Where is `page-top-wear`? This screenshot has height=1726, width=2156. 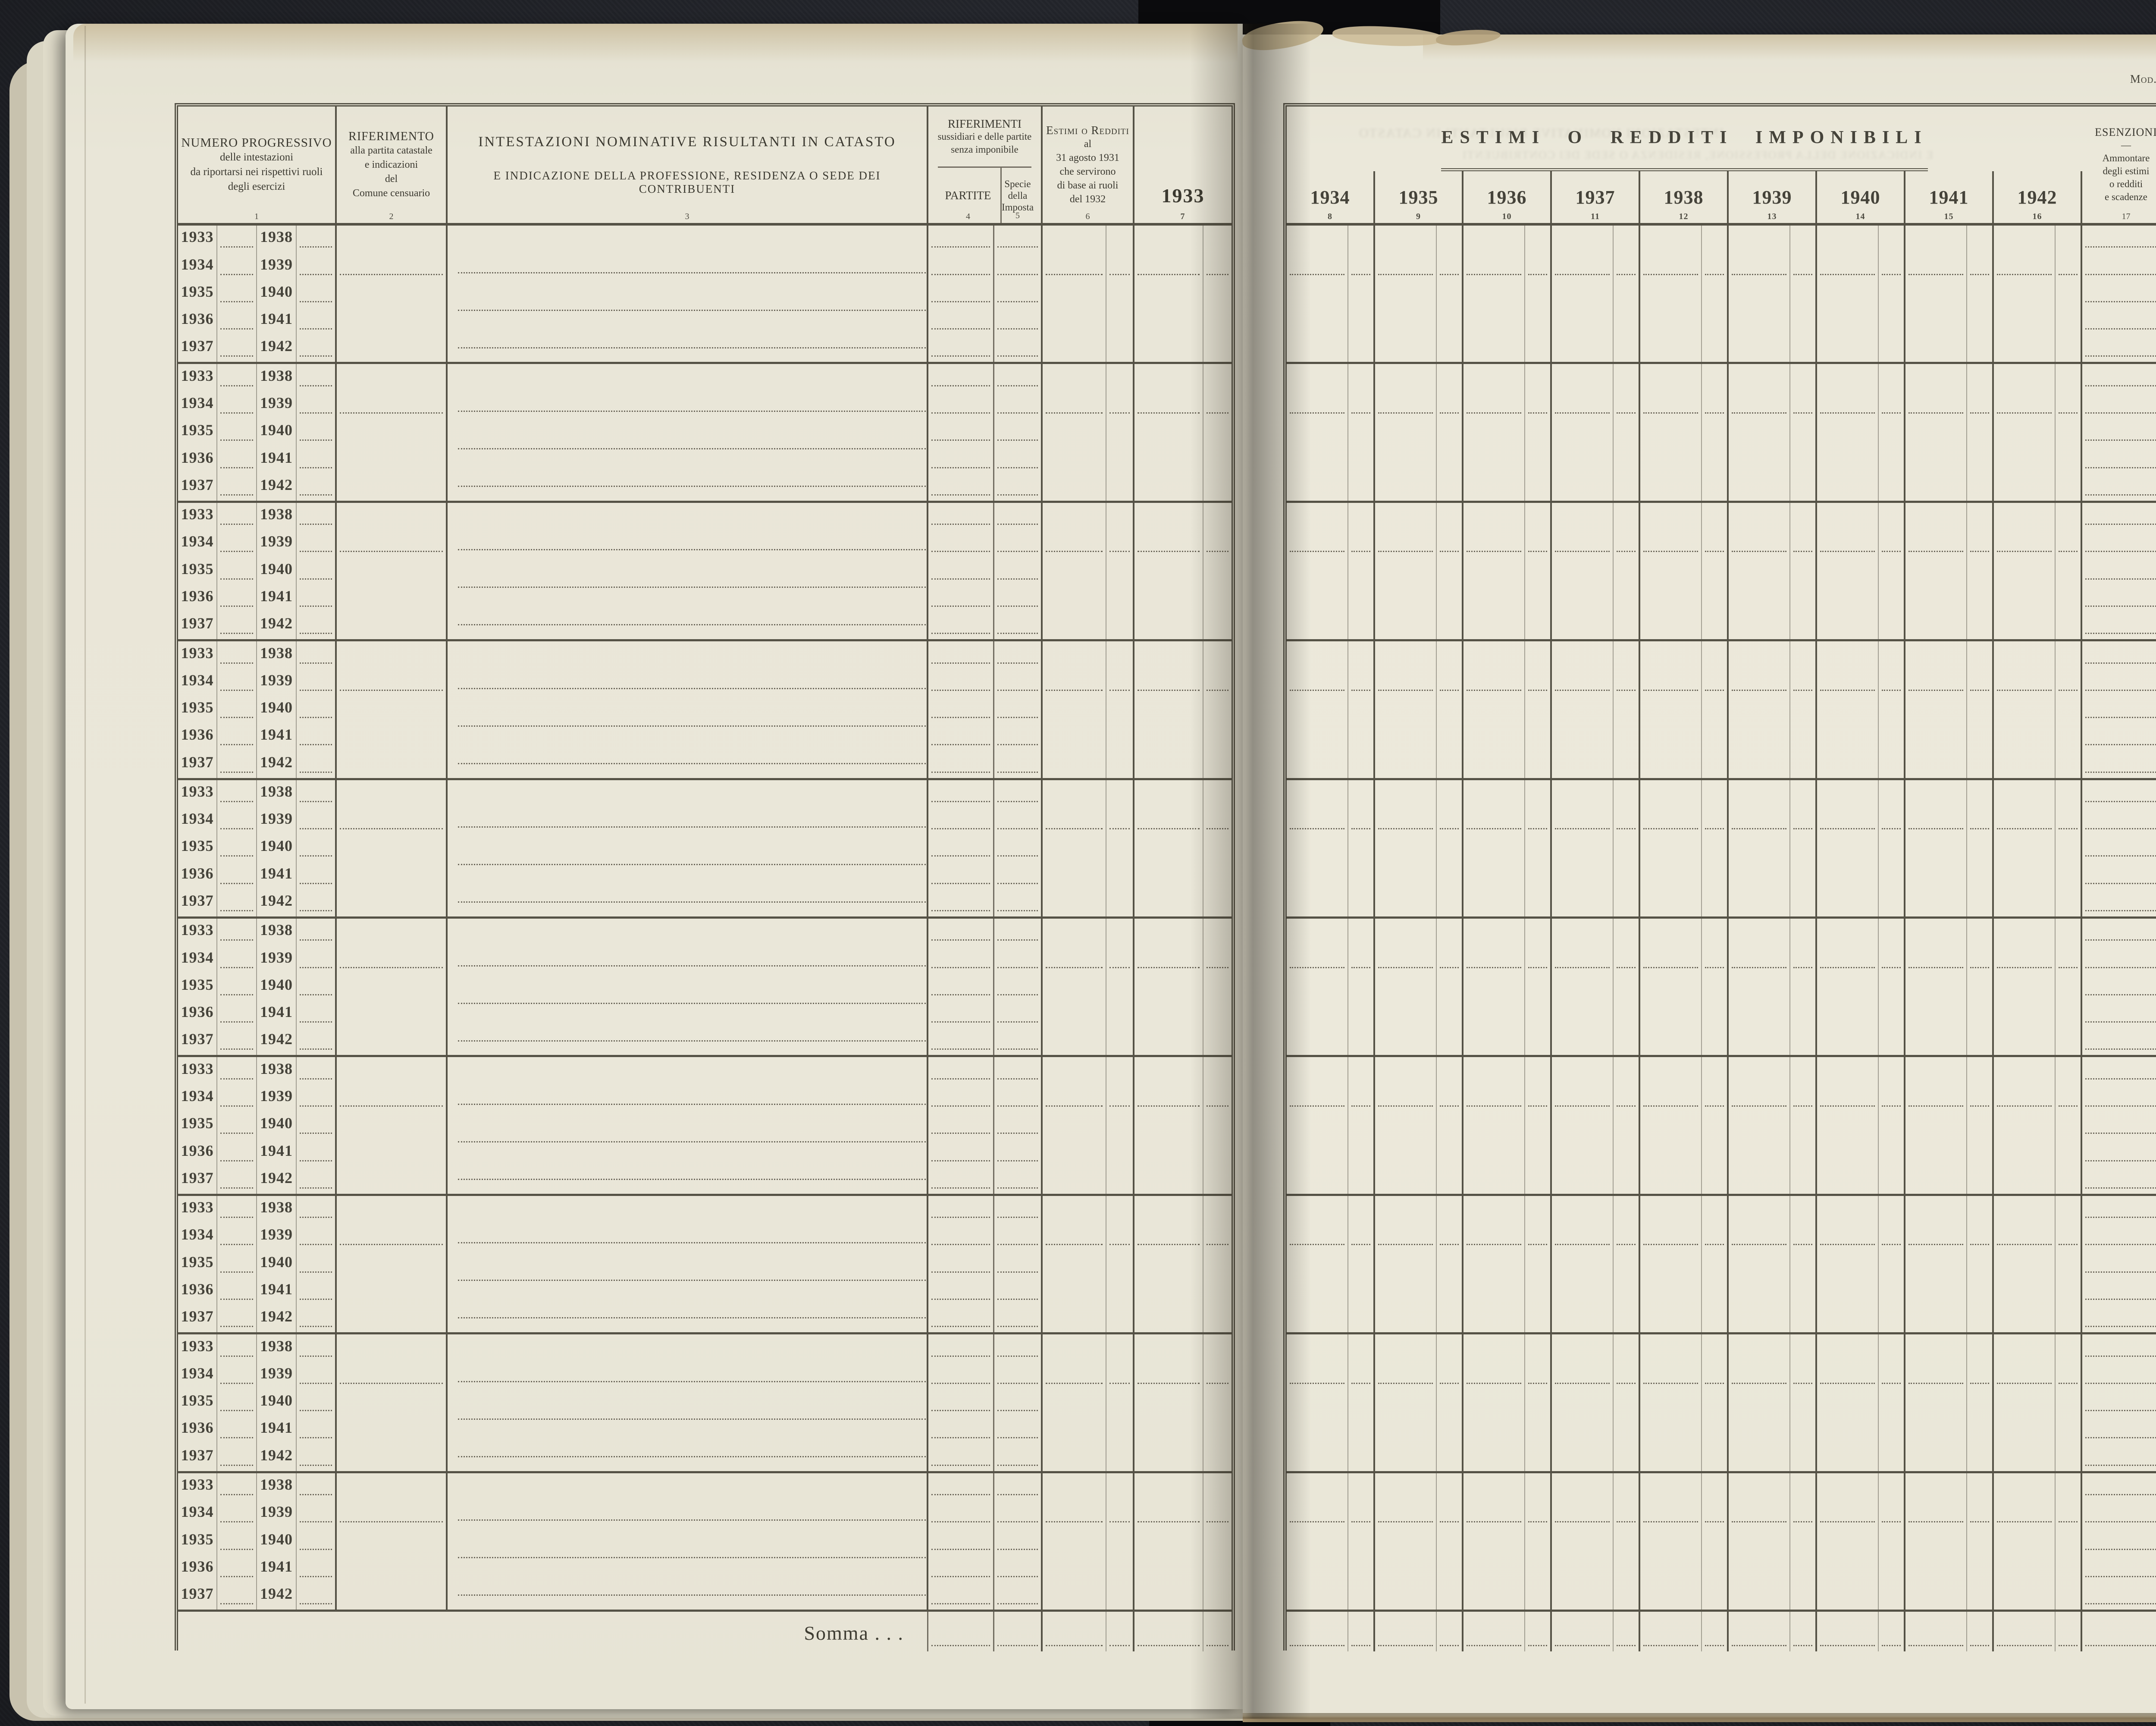 page-top-wear is located at coordinates (1789, 48).